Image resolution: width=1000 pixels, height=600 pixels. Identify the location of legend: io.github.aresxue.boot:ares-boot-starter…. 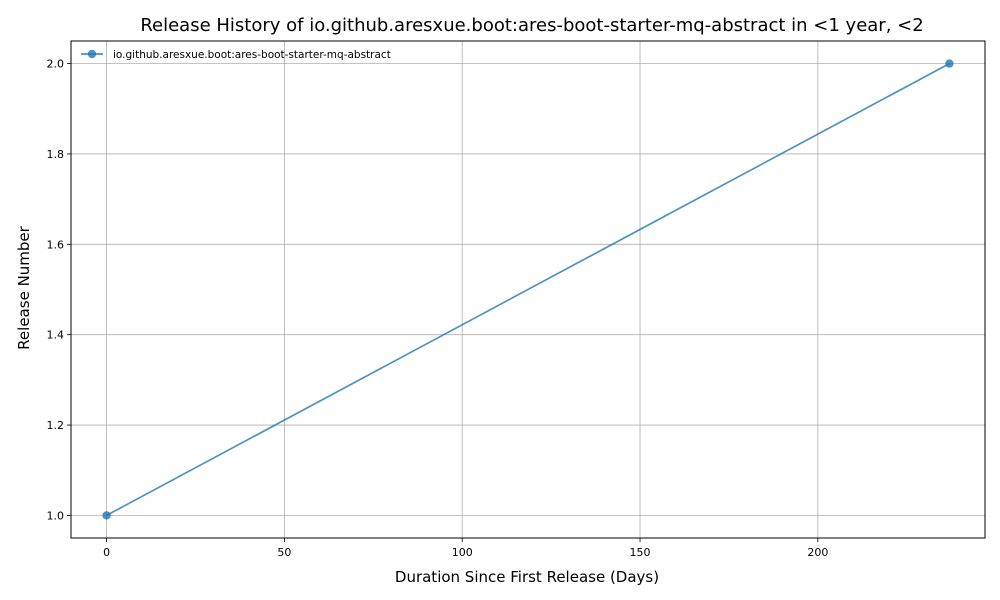
(236, 55).